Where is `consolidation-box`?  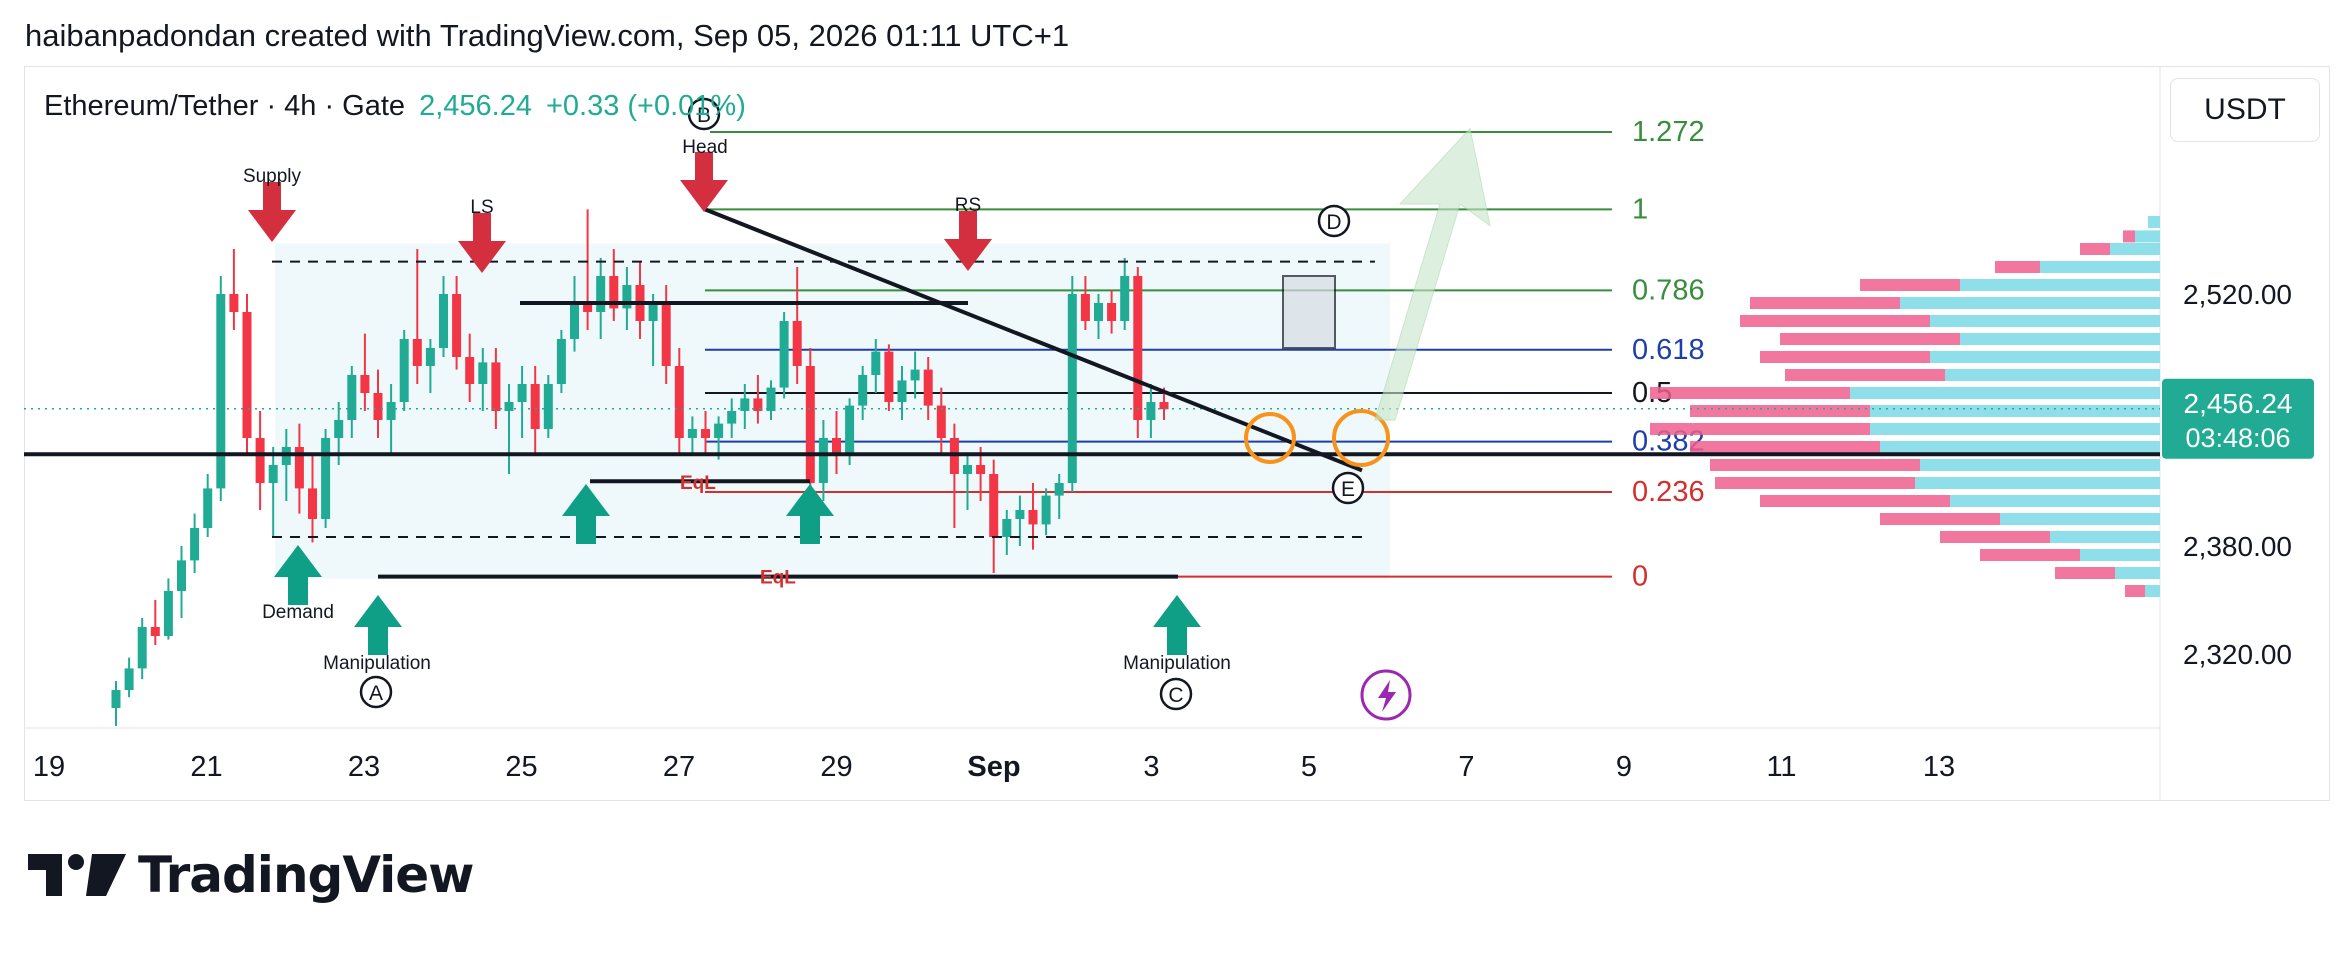 consolidation-box is located at coordinates (1309, 312).